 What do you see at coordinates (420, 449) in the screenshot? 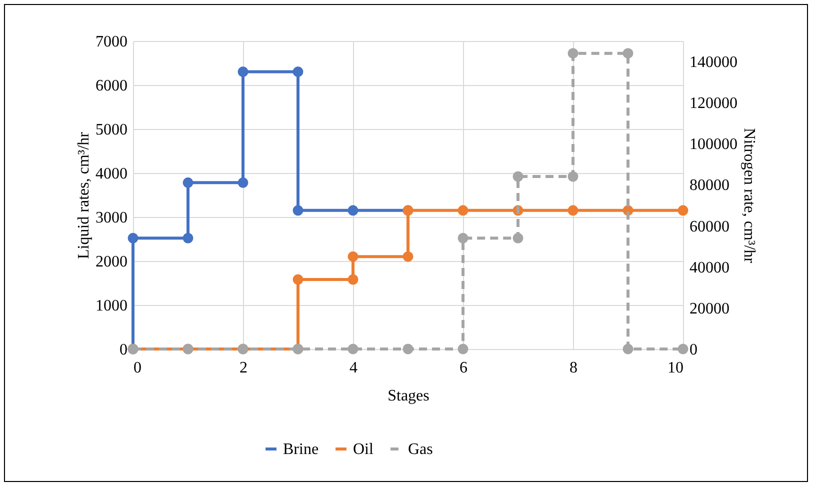
I see `legend-label: Gas` at bounding box center [420, 449].